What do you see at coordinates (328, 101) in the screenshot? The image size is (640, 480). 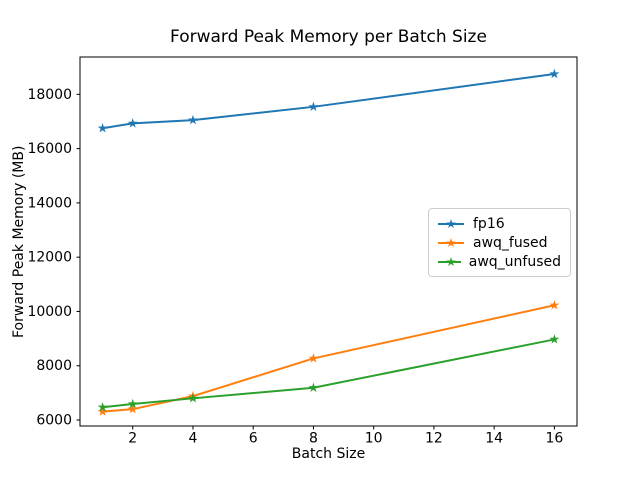 I see `series-line-fp16` at bounding box center [328, 101].